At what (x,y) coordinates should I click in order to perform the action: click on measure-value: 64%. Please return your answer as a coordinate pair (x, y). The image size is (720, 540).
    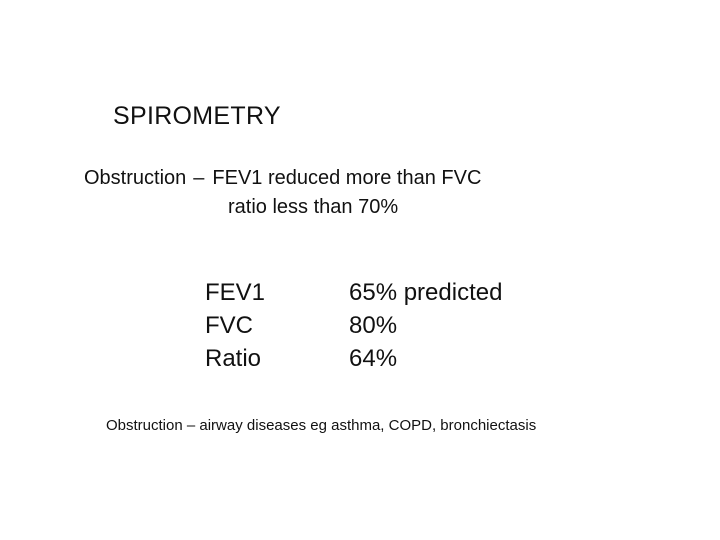
    Looking at the image, I should click on (373, 358).